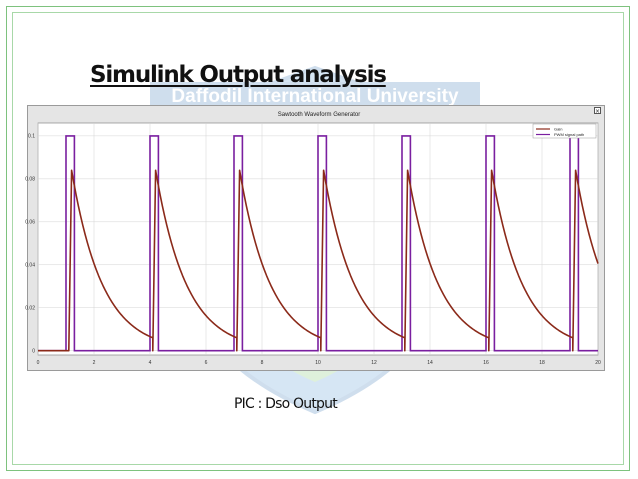  I want to click on y-tick-label: 0.08, so click(30, 180).